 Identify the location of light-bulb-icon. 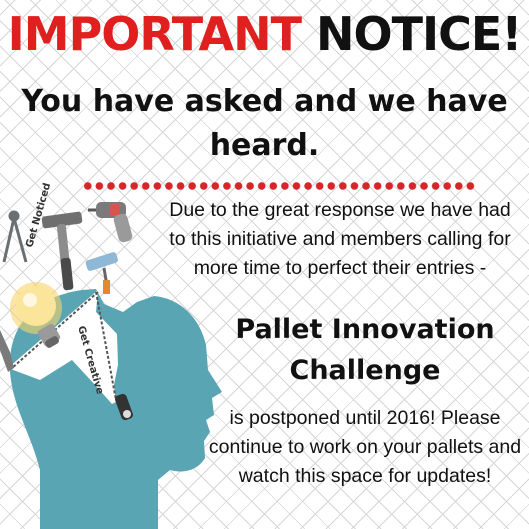
(36, 315).